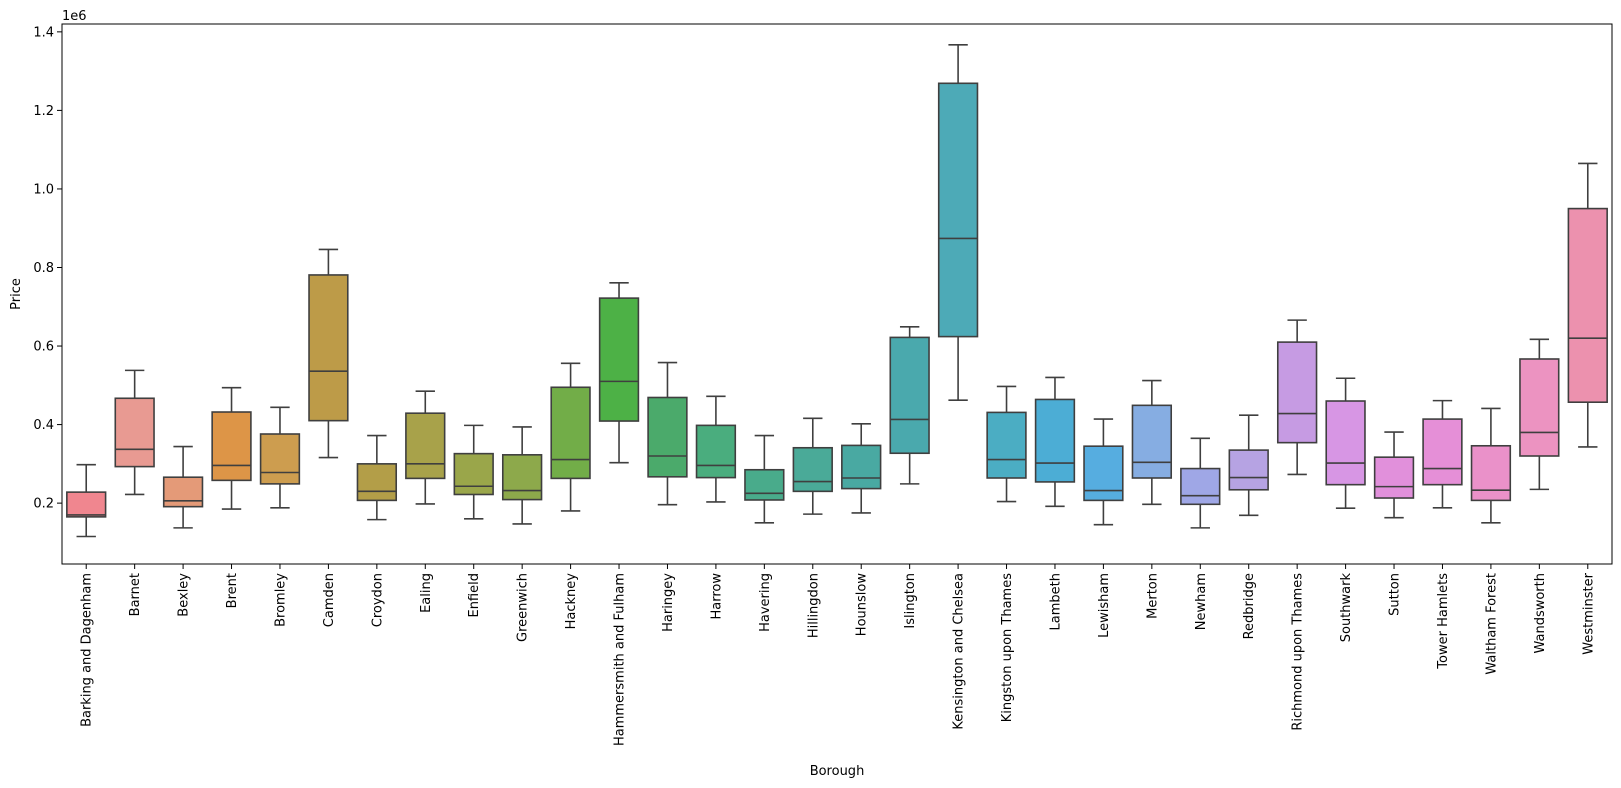 The image size is (1621, 788). Describe the element at coordinates (426, 593) in the screenshot. I see `x-tick-label: Ealing` at that location.